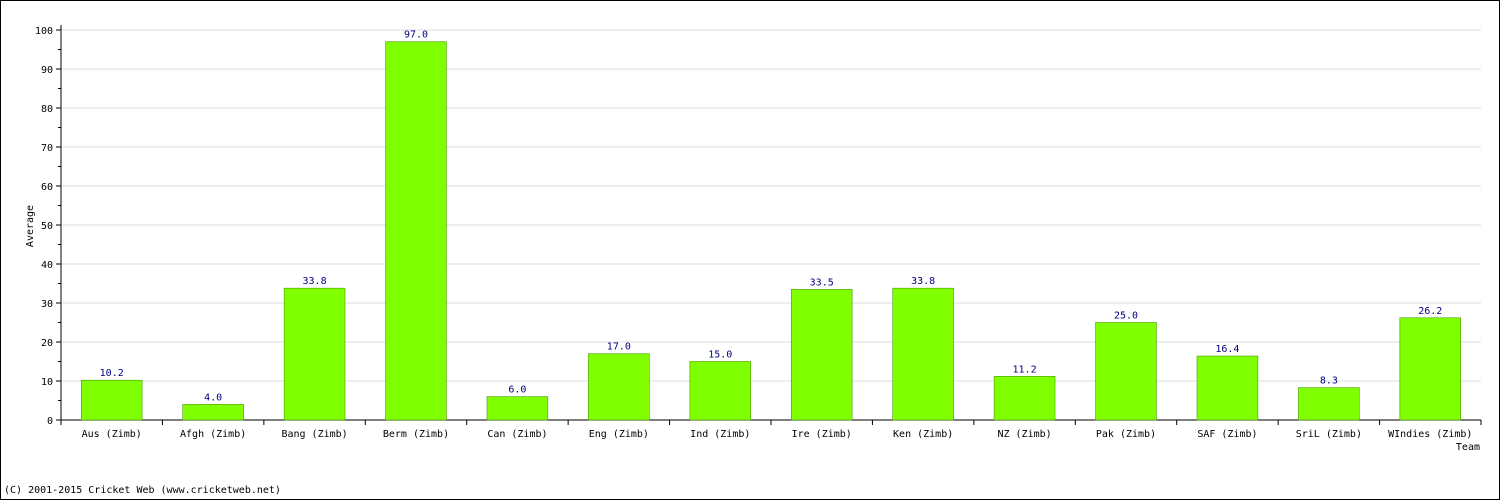 Image resolution: width=1500 pixels, height=500 pixels. I want to click on x-tick-label: Pak (Zimb), so click(1126, 434).